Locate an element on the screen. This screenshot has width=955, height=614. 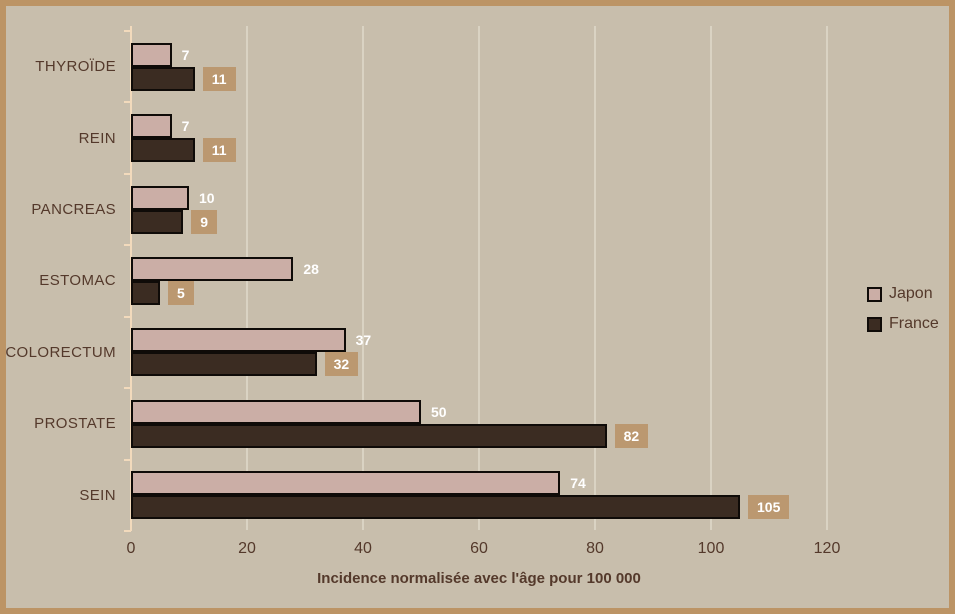
x-tick-label: 40 is located at coordinates (363, 548).